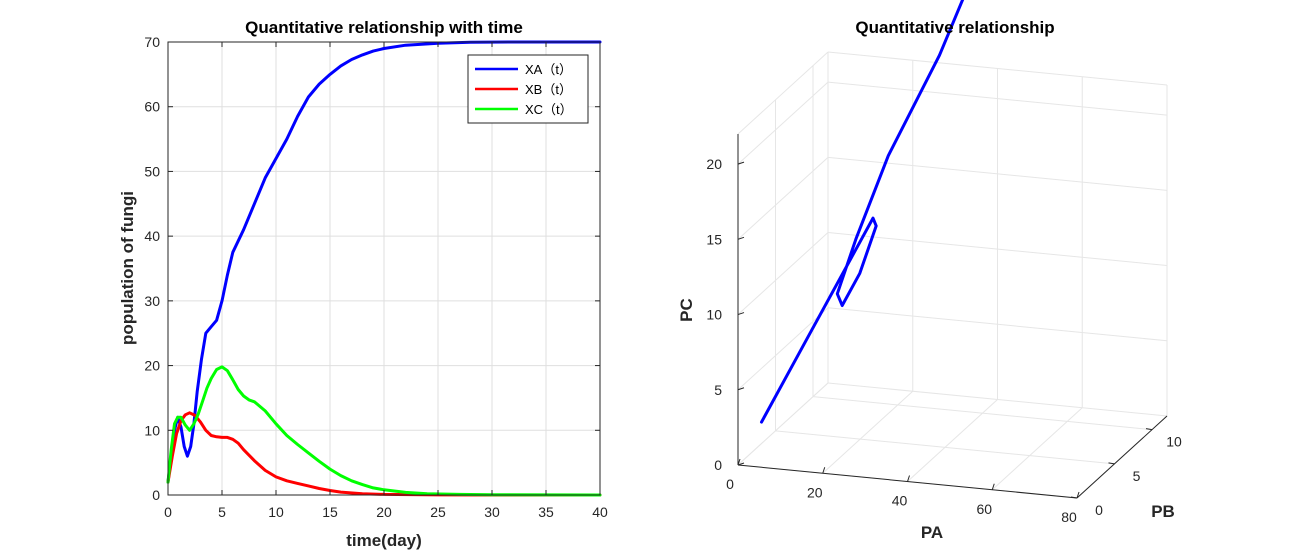 The height and width of the screenshot is (556, 1294). What do you see at coordinates (1174, 442) in the screenshot?
I see `tick-label-pb: 10` at bounding box center [1174, 442].